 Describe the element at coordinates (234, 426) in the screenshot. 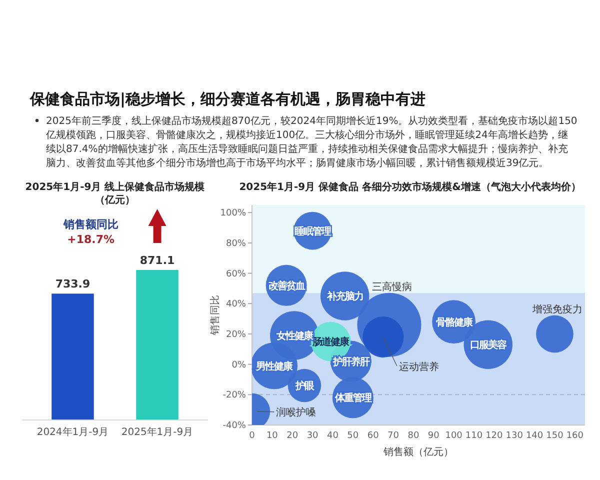

I see `y-tick-label: -40%` at that location.